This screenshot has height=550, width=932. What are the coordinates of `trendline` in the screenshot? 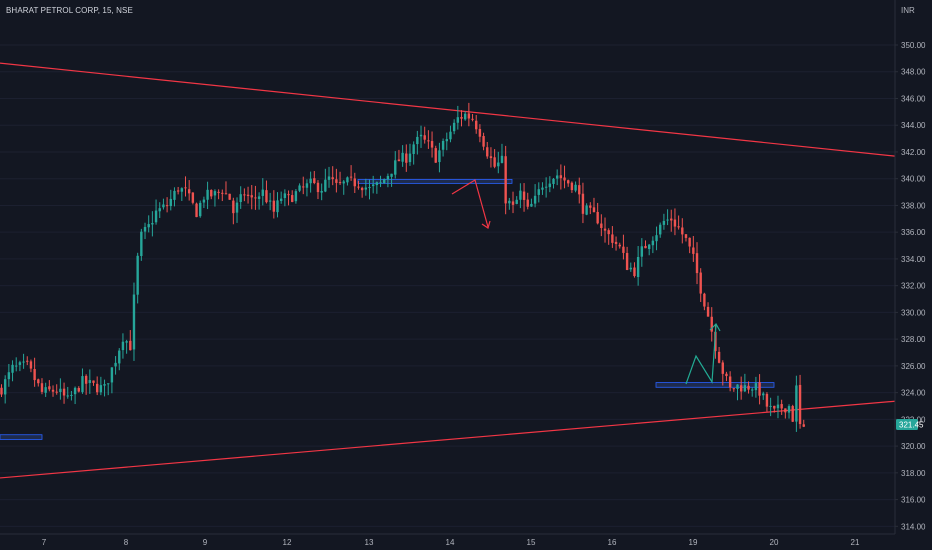 It's located at (448, 439).